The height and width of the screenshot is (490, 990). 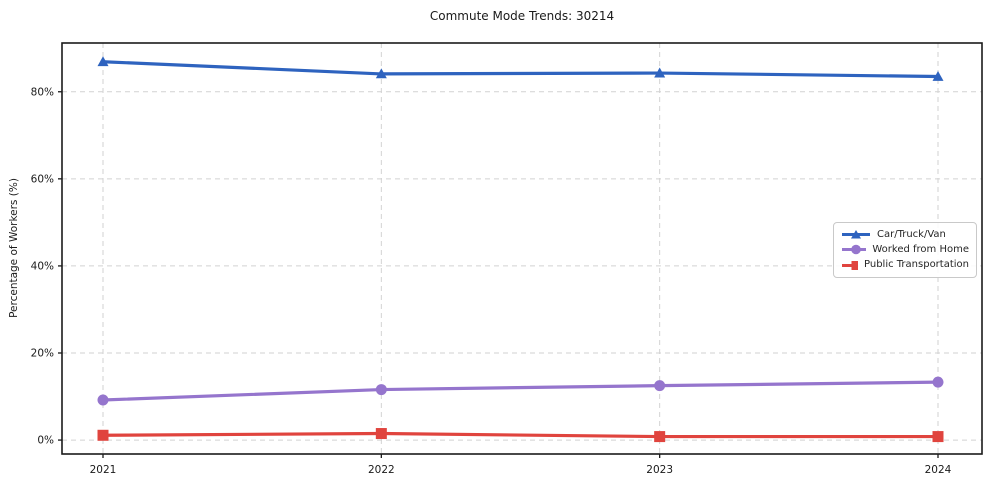 I want to click on legend-marker-square-icon, so click(x=850, y=265).